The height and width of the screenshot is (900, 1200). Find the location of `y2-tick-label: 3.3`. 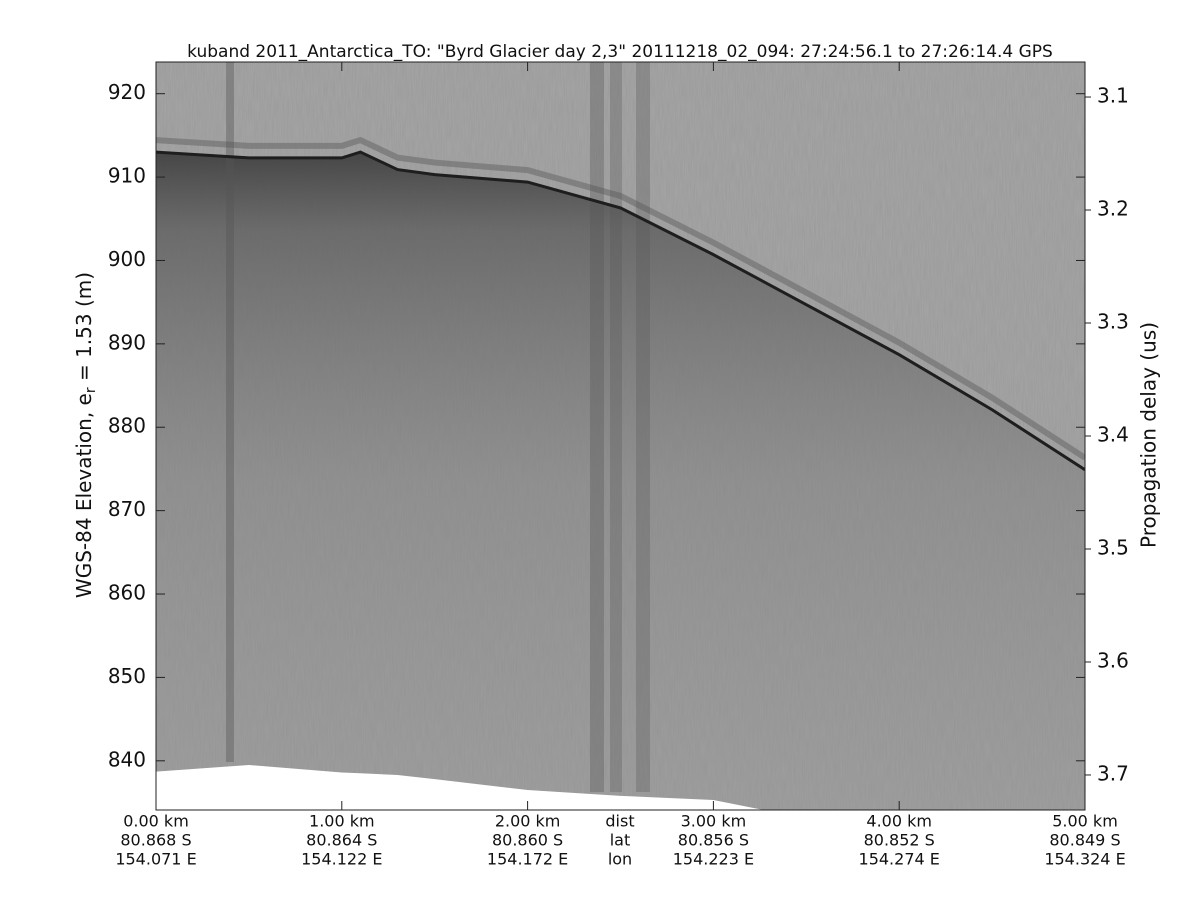

y2-tick-label: 3.3 is located at coordinates (1113, 322).